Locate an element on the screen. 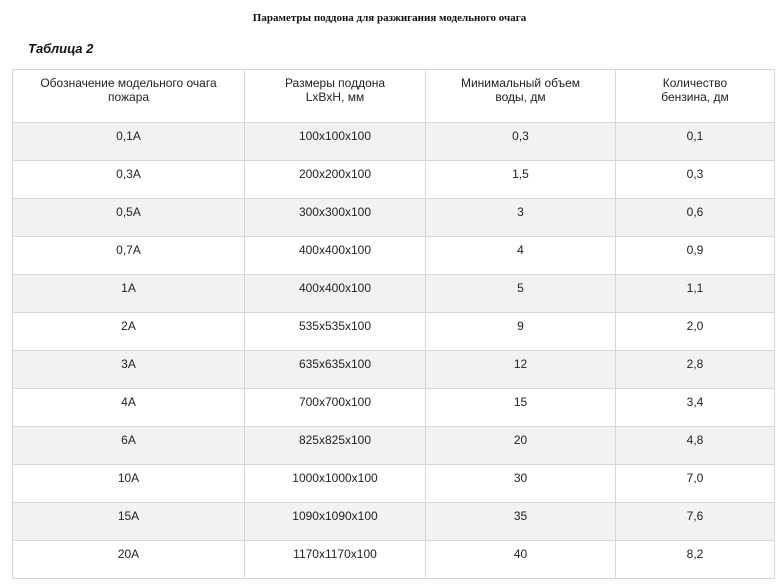 The width and height of the screenshot is (779, 587). header-min-water-volume: Минимальный объем воды, дм is located at coordinates (520, 96).